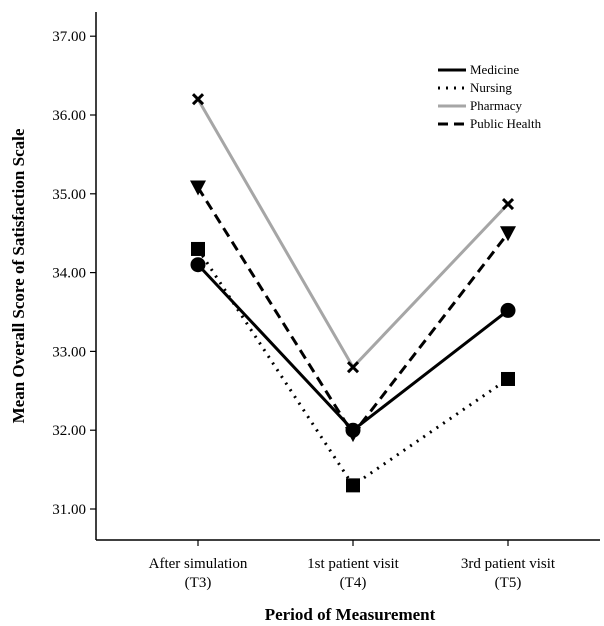  I want to click on x-tick-sublabel: (T3), so click(198, 583).